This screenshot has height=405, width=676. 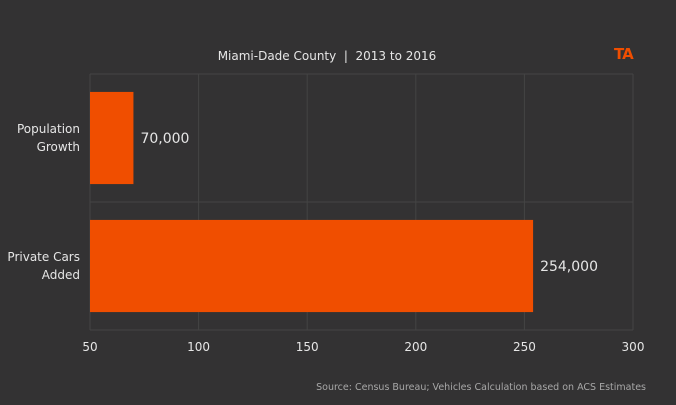 I want to click on category-label: Added, so click(x=61, y=275).